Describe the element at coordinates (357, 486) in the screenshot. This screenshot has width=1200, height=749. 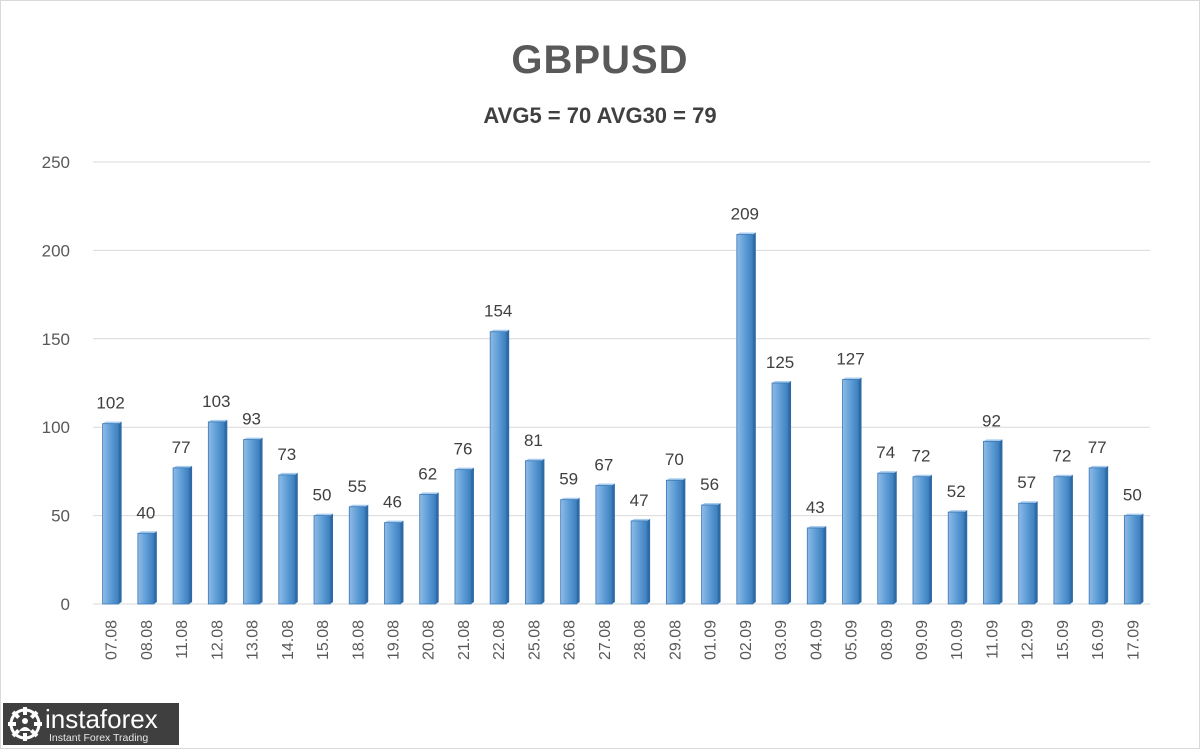
I see `data-label: 55` at that location.